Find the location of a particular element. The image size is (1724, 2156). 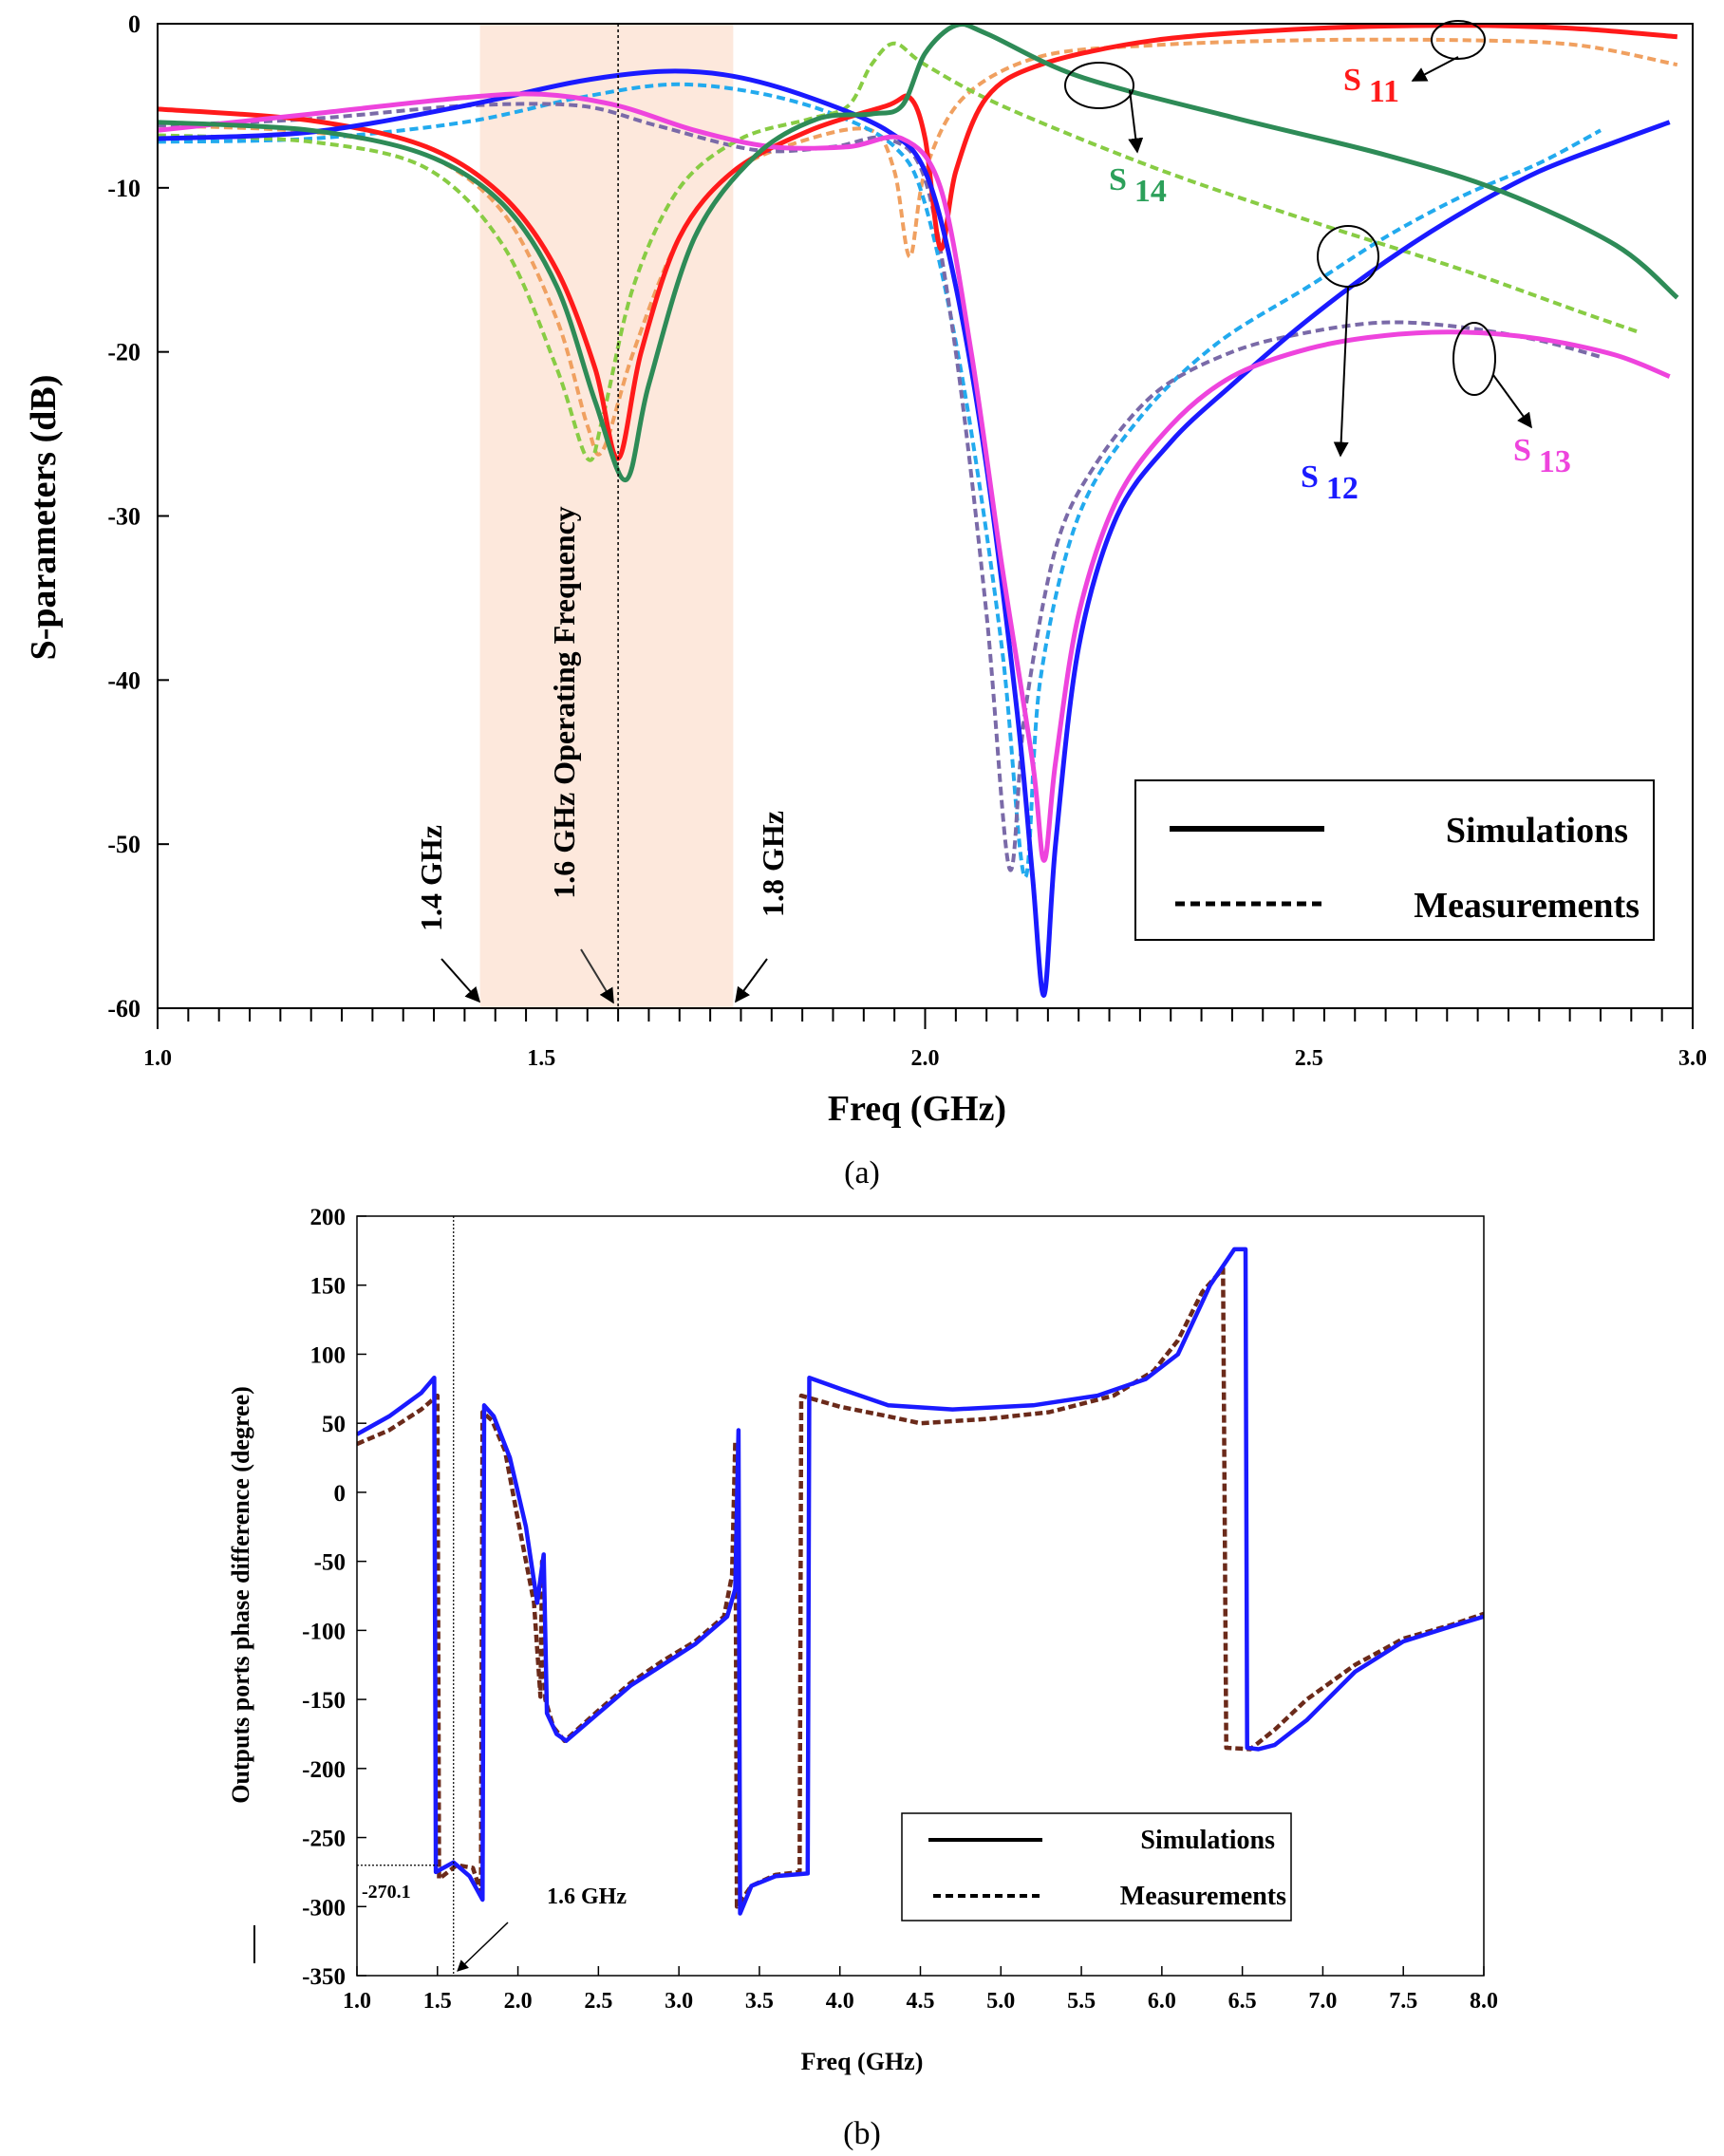

s13-arrow is located at coordinates (1512, 401).